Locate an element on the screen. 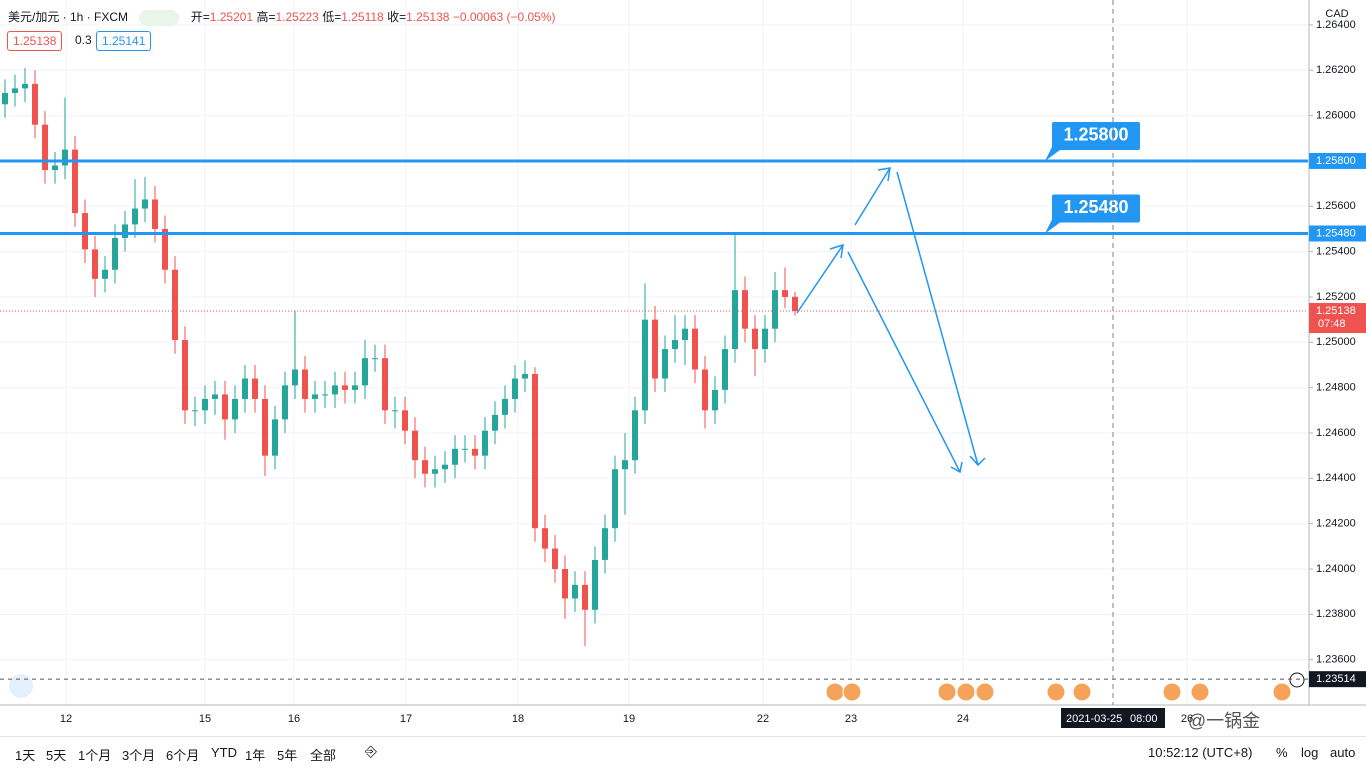 The width and height of the screenshot is (1366, 769). ohlc-value: 1.25118 is located at coordinates (362, 17).